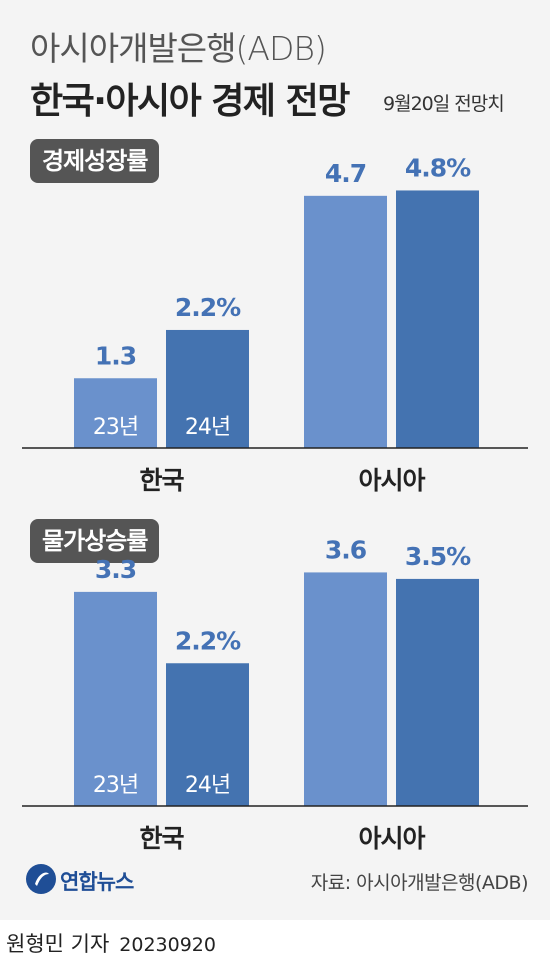  What do you see at coordinates (438, 167) in the screenshot?
I see `value-label: 4.8%` at bounding box center [438, 167].